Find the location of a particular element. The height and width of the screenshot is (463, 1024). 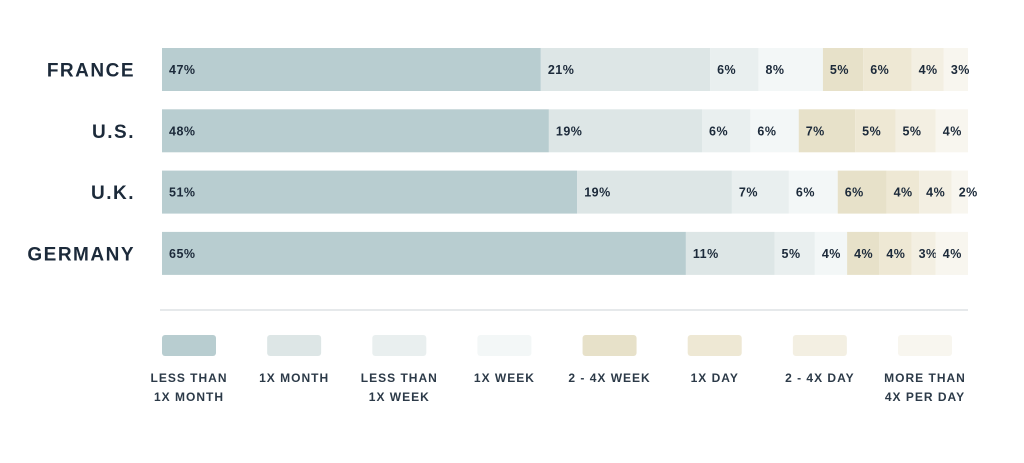

legend-item: 2 - 4X DAY is located at coordinates (820, 360).